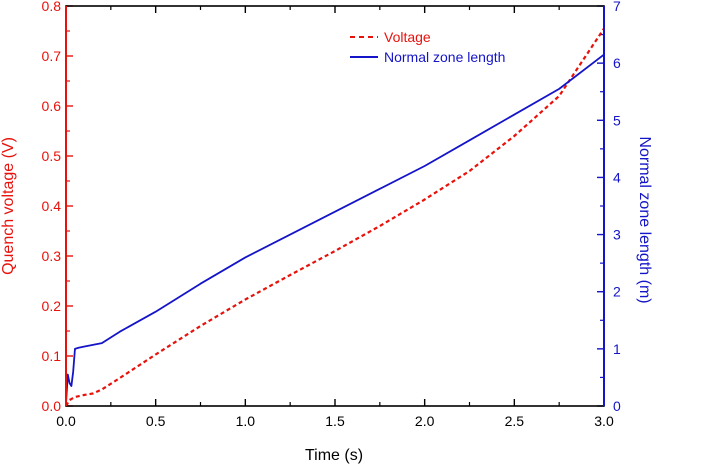 Image resolution: width=726 pixels, height=465 pixels. I want to click on right-tick-label: 5, so click(617, 120).